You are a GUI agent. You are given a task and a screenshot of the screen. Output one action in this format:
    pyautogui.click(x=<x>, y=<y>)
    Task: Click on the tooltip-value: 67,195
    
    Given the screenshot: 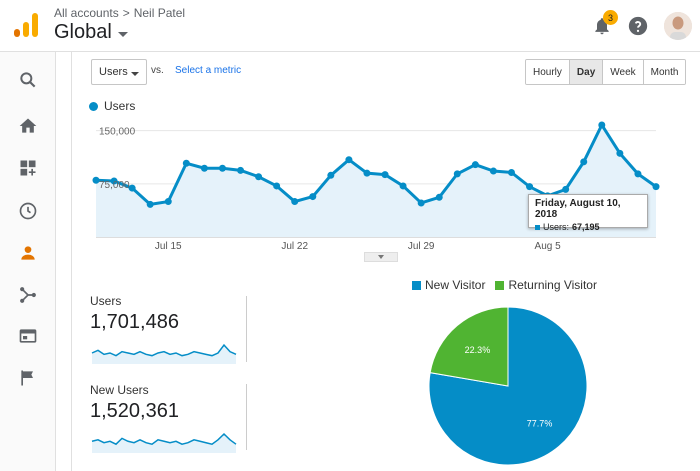 What is the action you would take?
    pyautogui.click(x=586, y=227)
    